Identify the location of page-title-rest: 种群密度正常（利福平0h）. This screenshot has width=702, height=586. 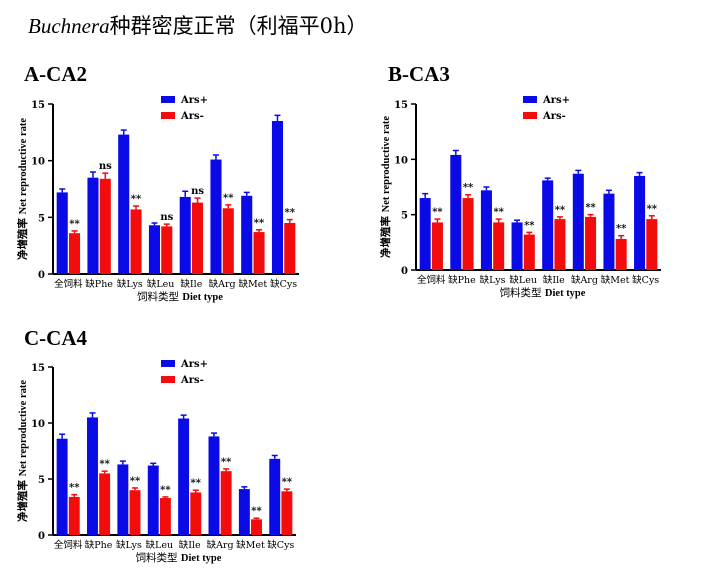
(238, 26).